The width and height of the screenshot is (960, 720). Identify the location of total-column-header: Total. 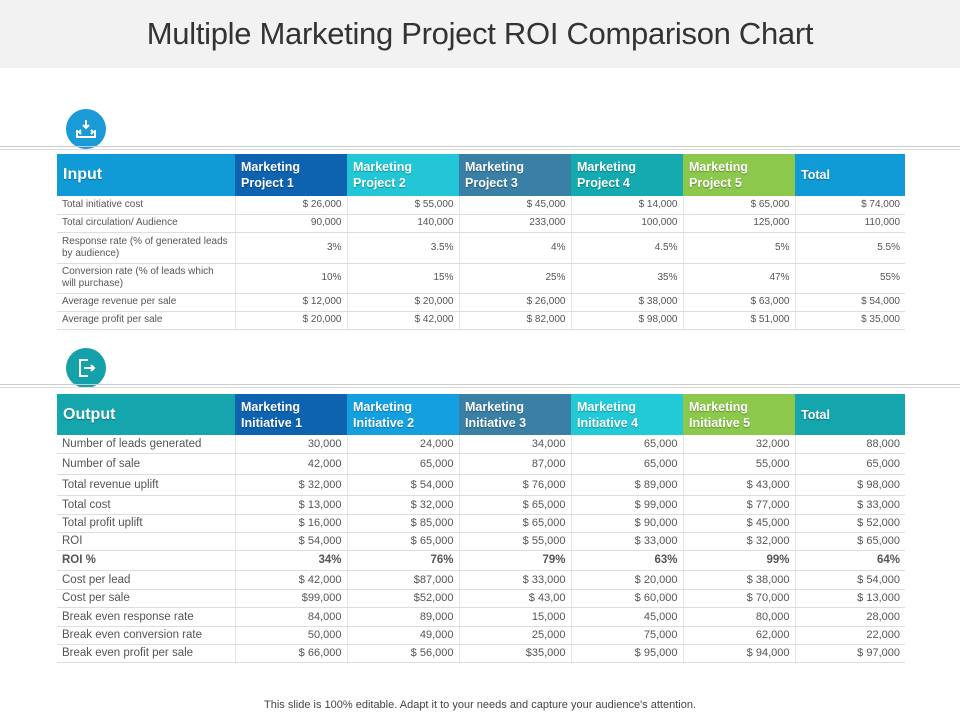
(850, 175).